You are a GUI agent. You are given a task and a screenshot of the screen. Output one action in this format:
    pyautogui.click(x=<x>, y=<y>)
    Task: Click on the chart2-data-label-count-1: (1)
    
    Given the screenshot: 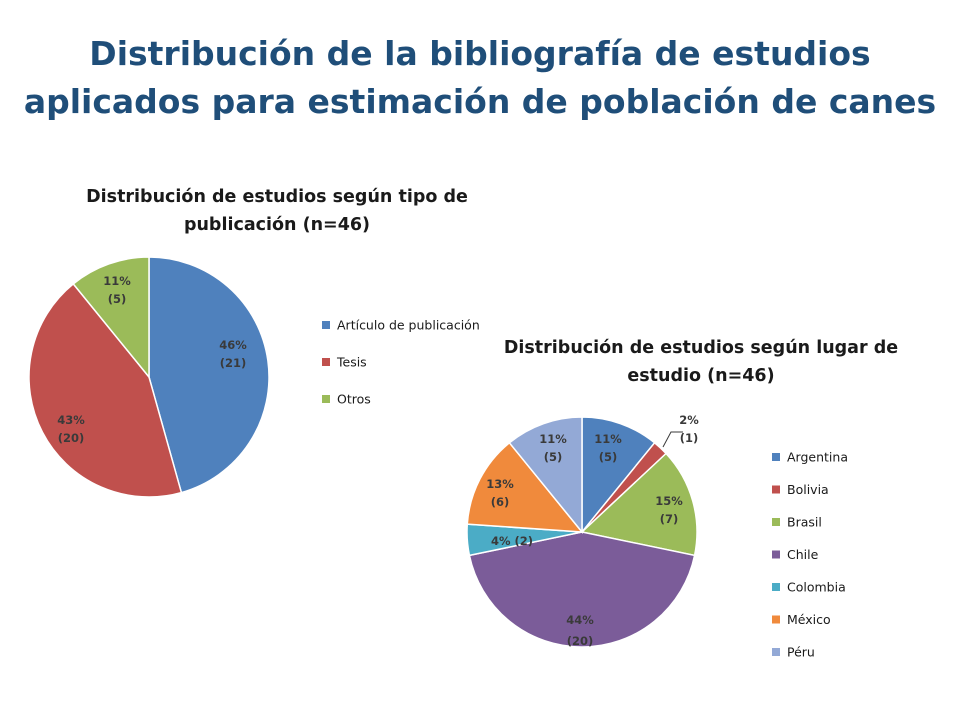 What is the action you would take?
    pyautogui.click(x=689, y=438)
    